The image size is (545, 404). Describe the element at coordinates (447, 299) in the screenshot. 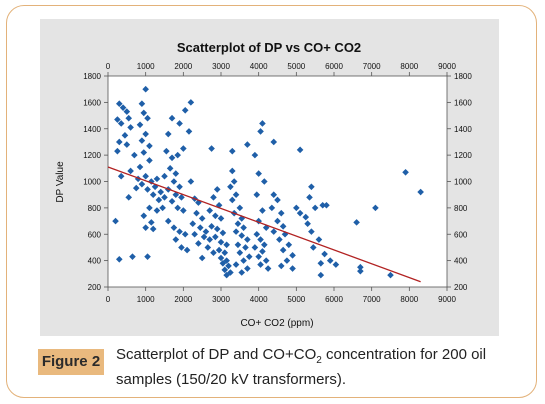

I see `x-tick-label-bottom: 9000` at that location.